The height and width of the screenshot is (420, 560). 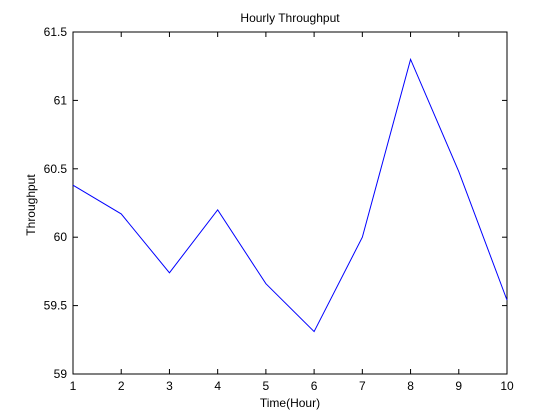 What do you see at coordinates (121, 386) in the screenshot?
I see `x-tick-label: 2` at bounding box center [121, 386].